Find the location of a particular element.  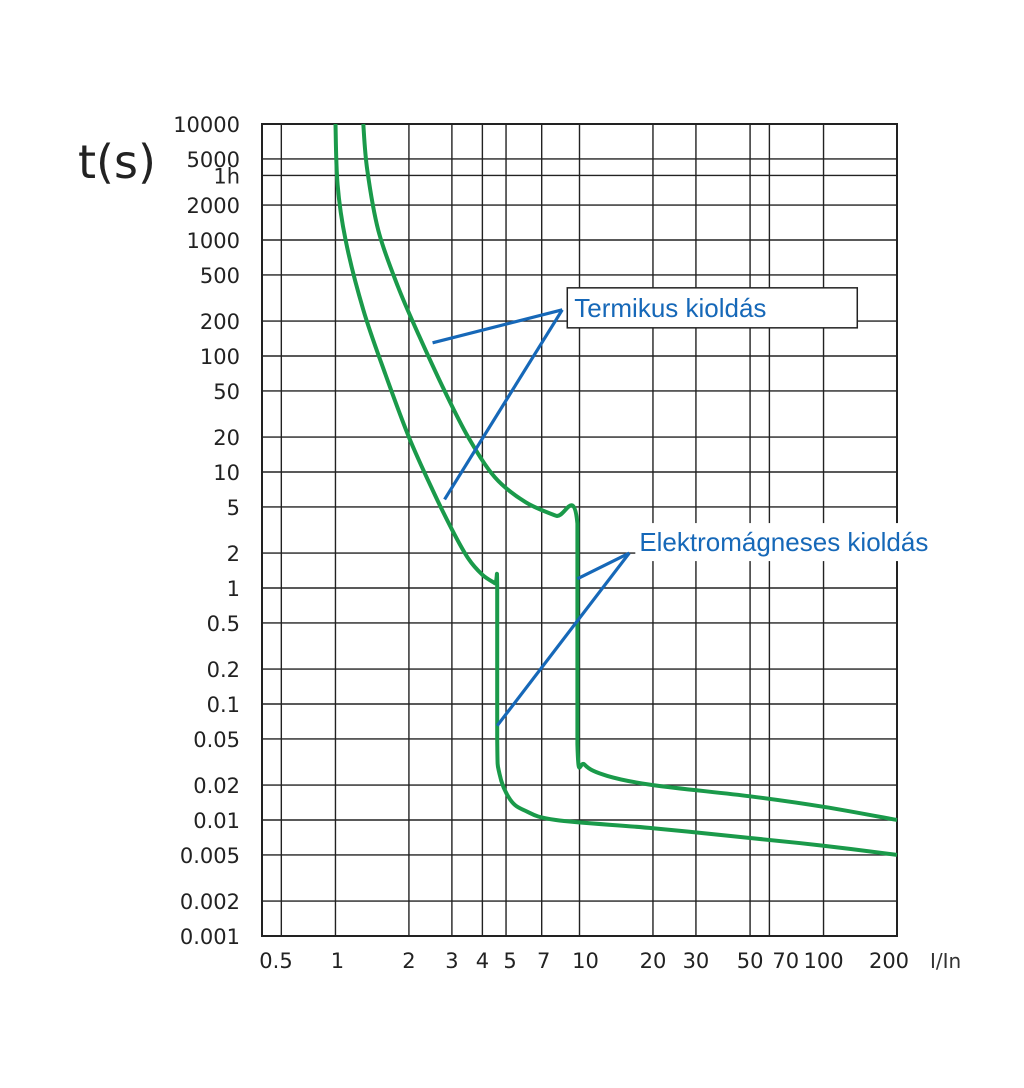

y-tick-label: 1 is located at coordinates (233, 589).